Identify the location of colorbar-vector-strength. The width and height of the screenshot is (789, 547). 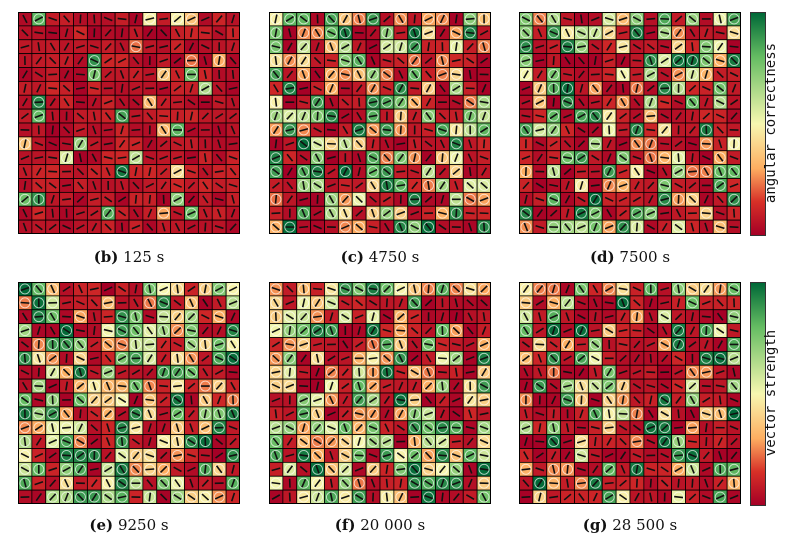
(758, 394).